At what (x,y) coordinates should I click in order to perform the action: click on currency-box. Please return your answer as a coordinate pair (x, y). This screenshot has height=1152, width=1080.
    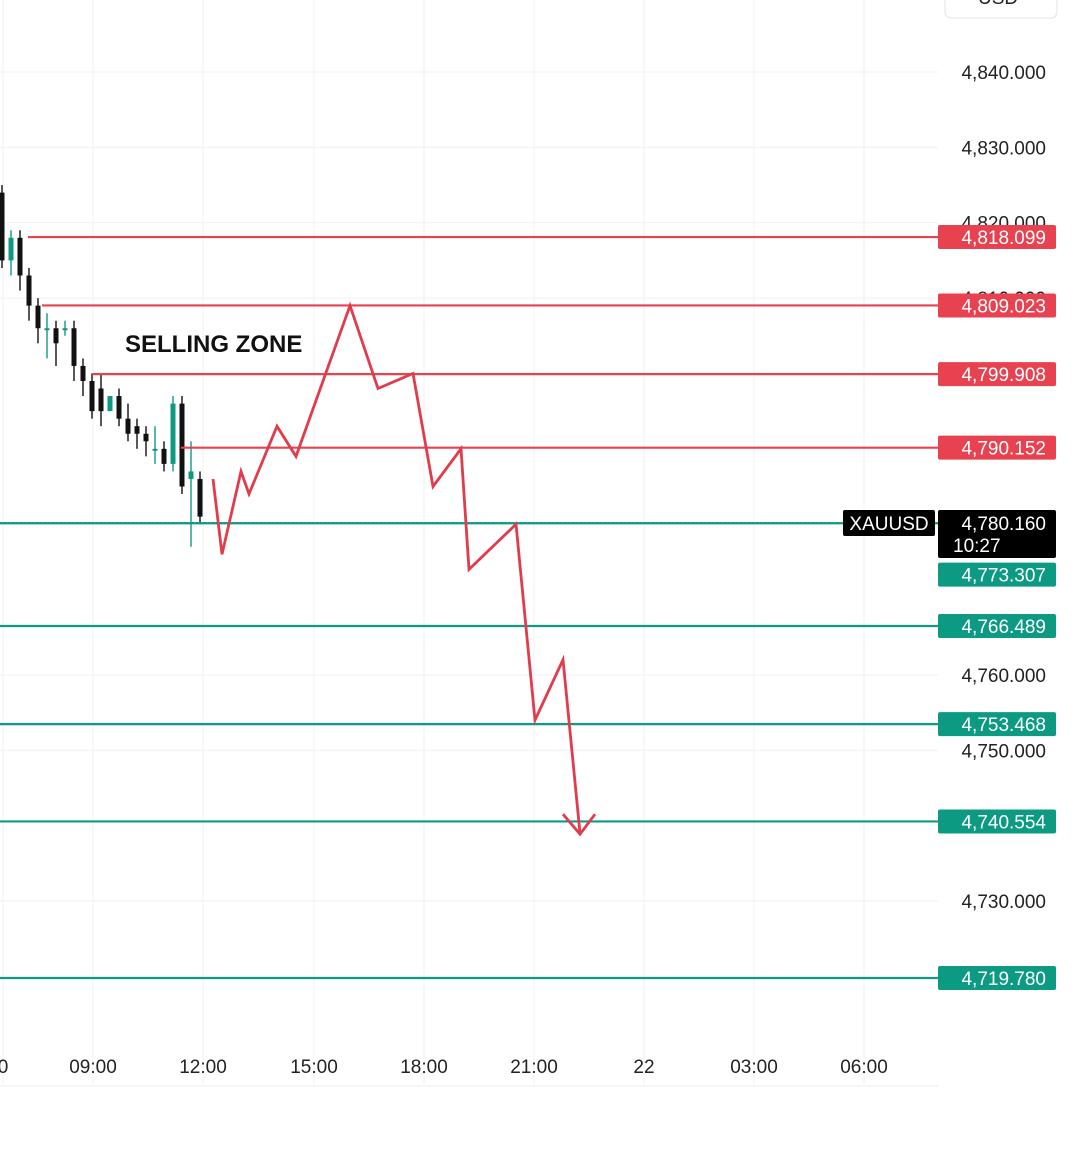
    Looking at the image, I should click on (1001, 9).